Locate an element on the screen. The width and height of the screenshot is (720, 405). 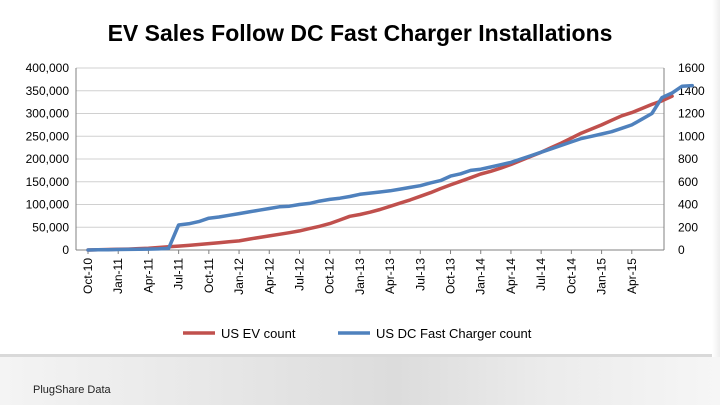
footer-band is located at coordinates (360, 381).